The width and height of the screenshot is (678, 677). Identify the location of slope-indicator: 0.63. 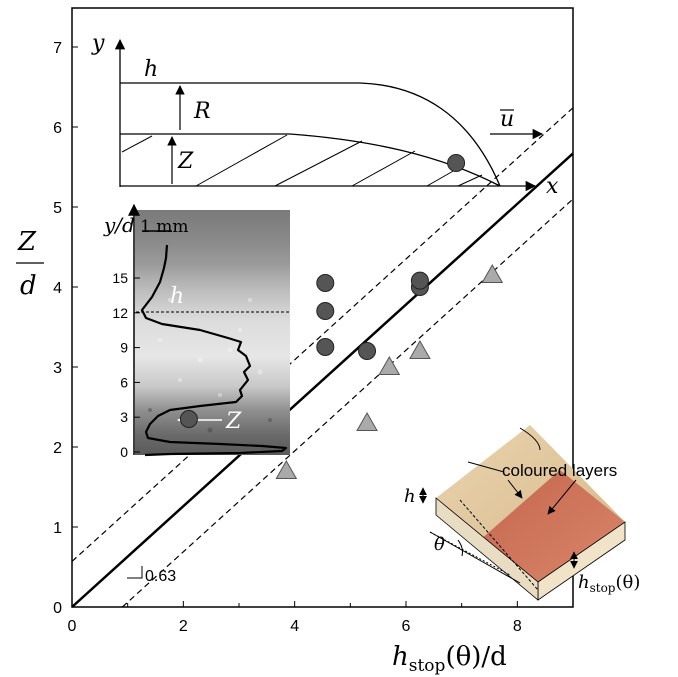
(151, 575).